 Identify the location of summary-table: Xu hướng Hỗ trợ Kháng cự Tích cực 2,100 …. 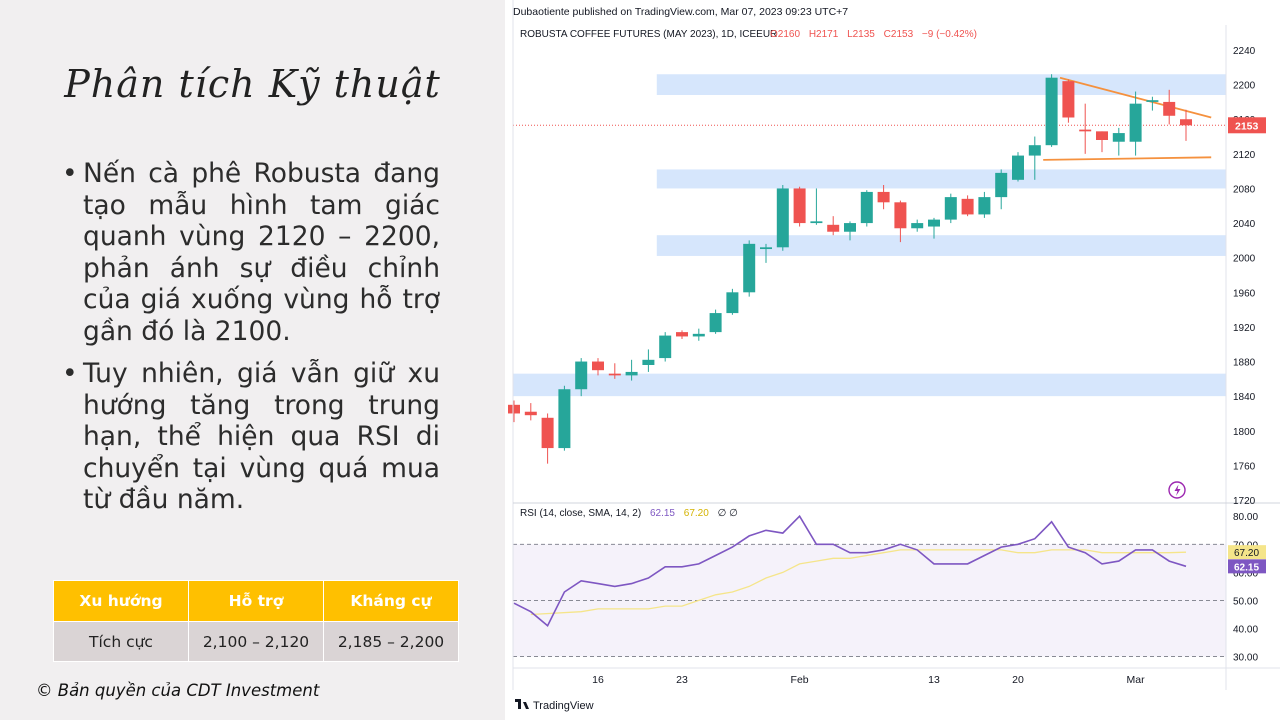
(256, 621).